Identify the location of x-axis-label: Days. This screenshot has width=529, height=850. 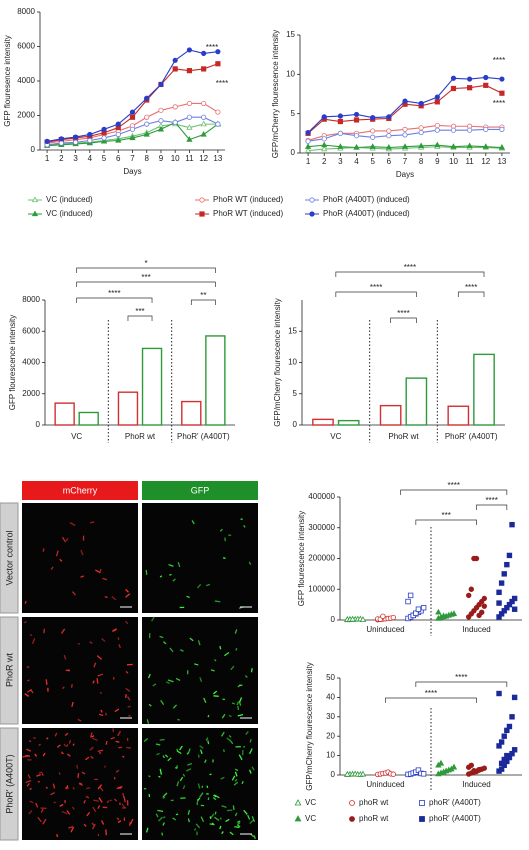
(132, 171).